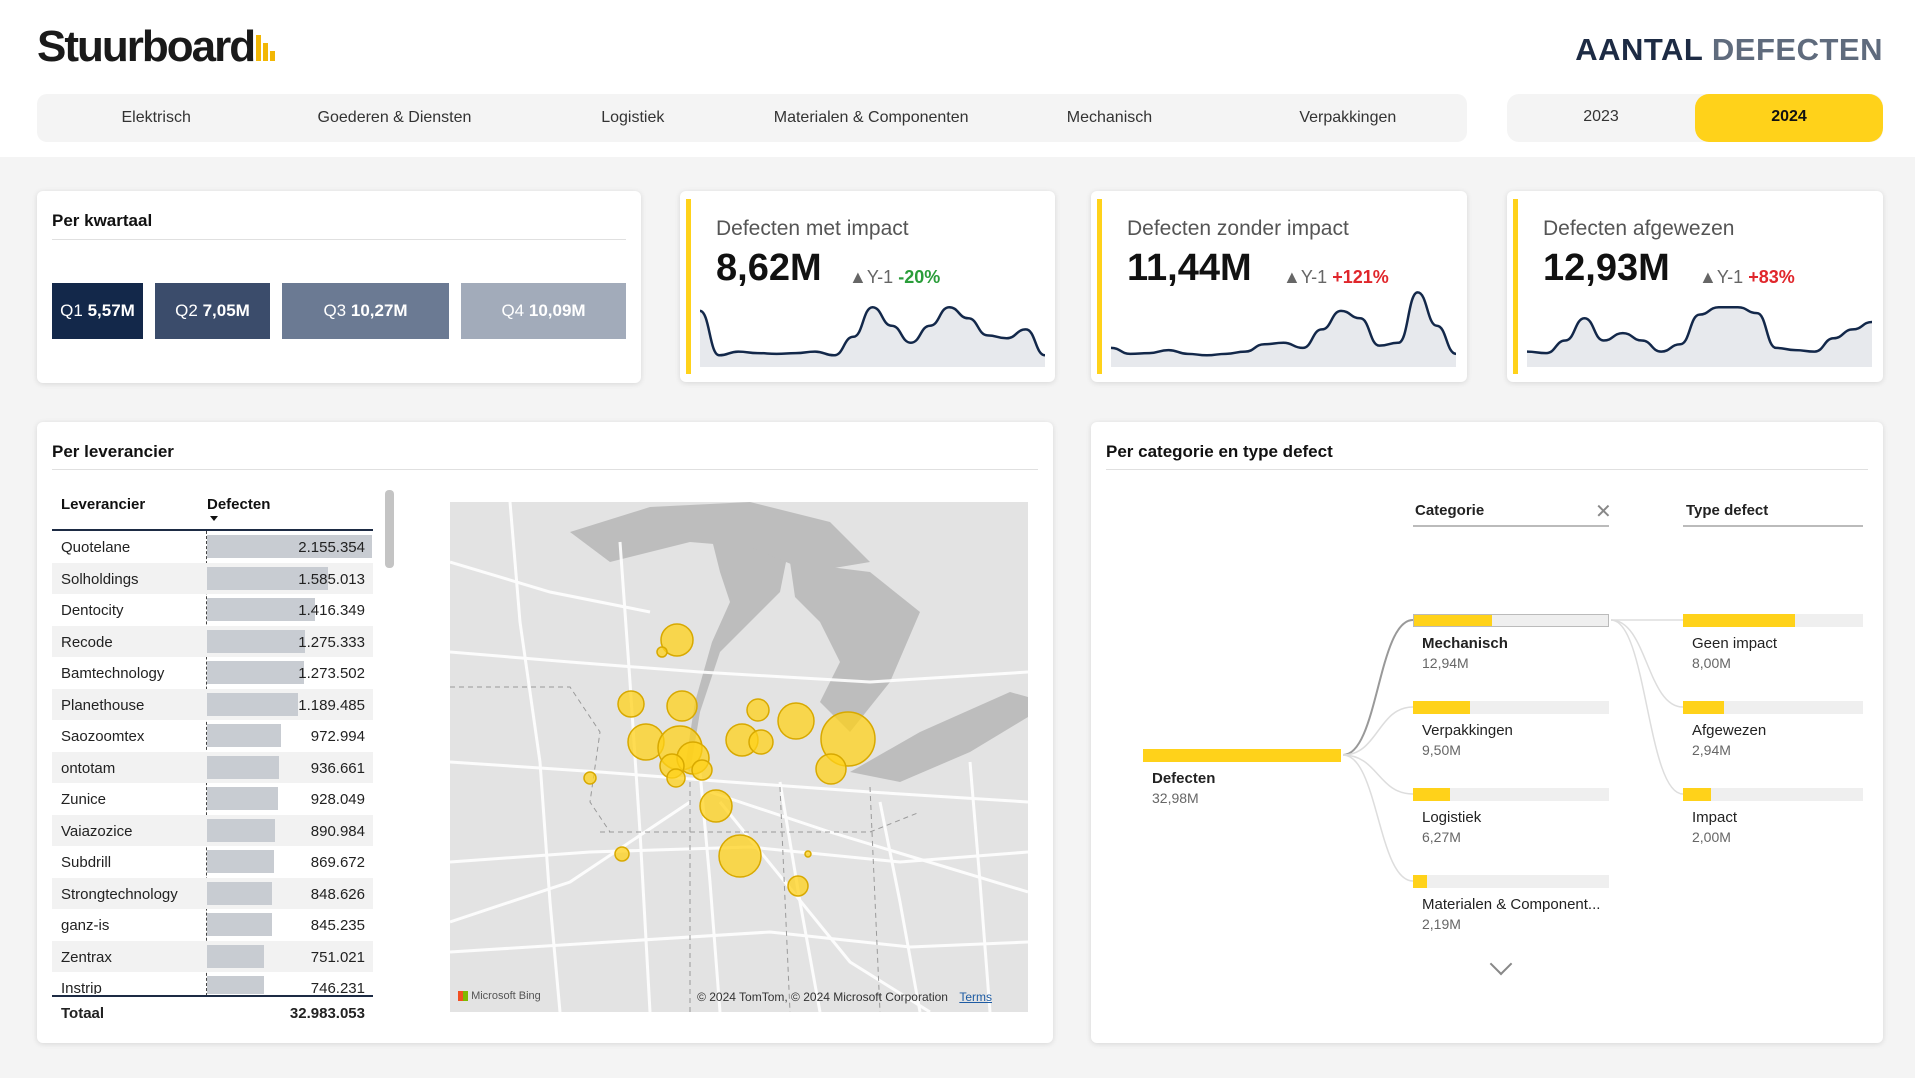 The height and width of the screenshot is (1078, 1915). I want to click on lake-superior-shape, so click(720, 537).